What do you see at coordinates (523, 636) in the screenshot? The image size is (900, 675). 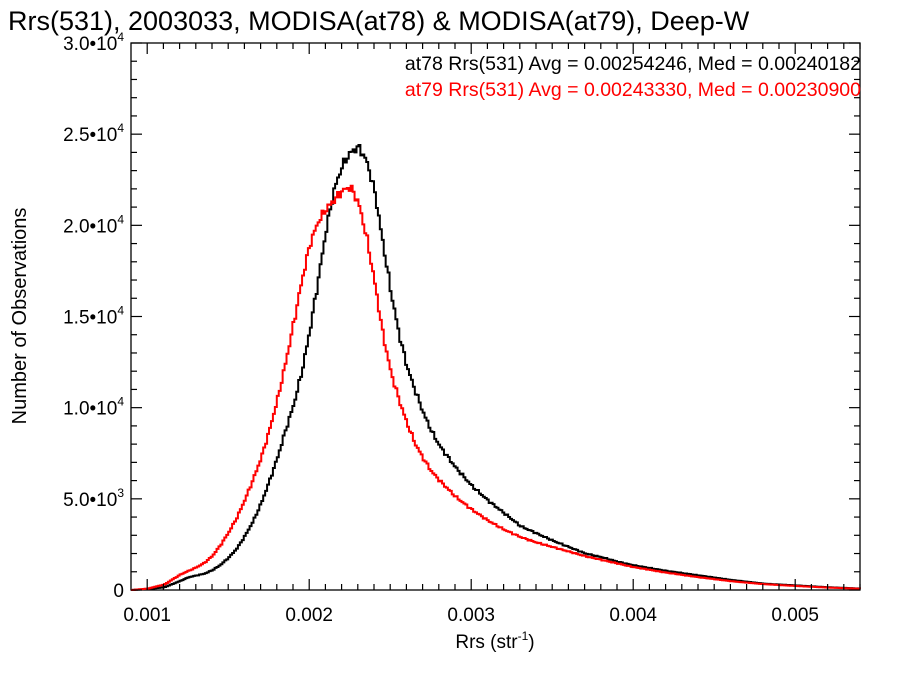 I see `x-axis-label-sup: -1` at bounding box center [523, 636].